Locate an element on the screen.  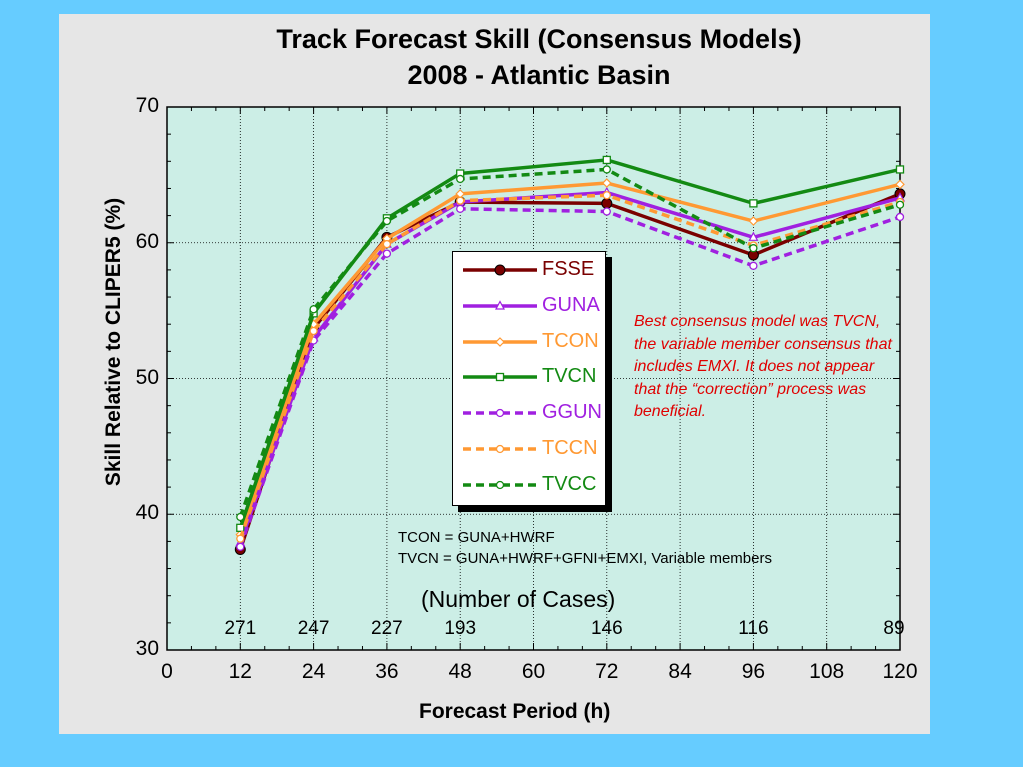
legend-item-tvcc: TVCC is located at coordinates (529, 485).